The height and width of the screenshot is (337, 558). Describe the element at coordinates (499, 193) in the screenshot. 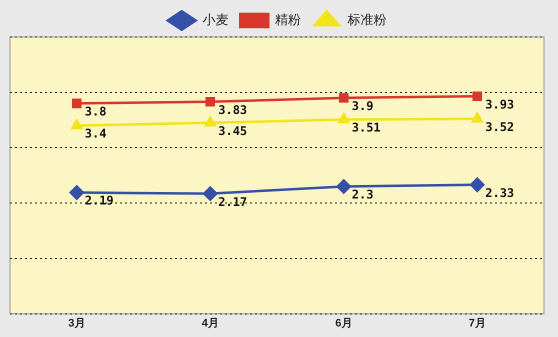

I see `data-label: 2.33` at that location.